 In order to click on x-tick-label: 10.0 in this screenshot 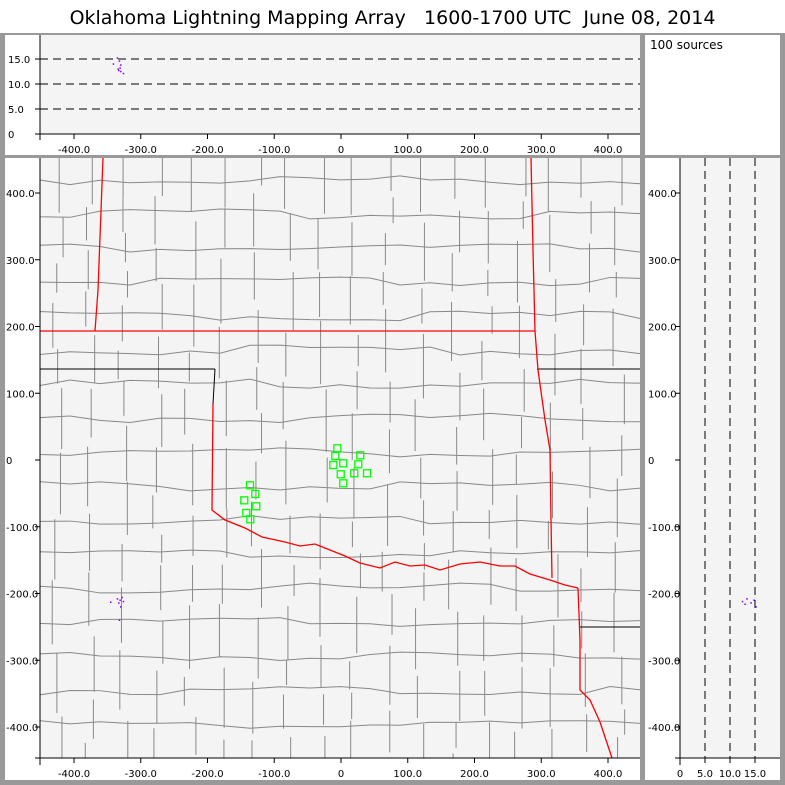, I will do `click(730, 774)`.